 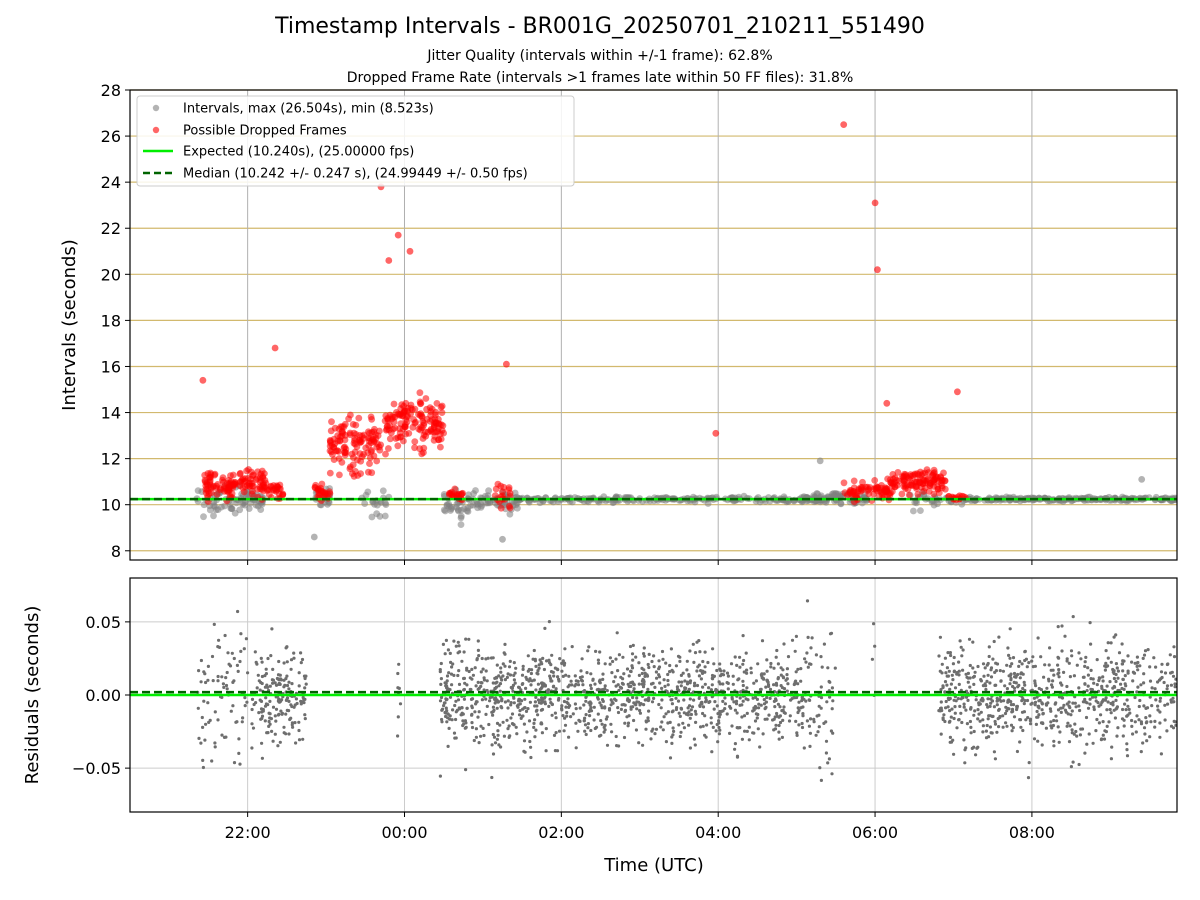 I want to click on interval-point, so click(x=475, y=490).